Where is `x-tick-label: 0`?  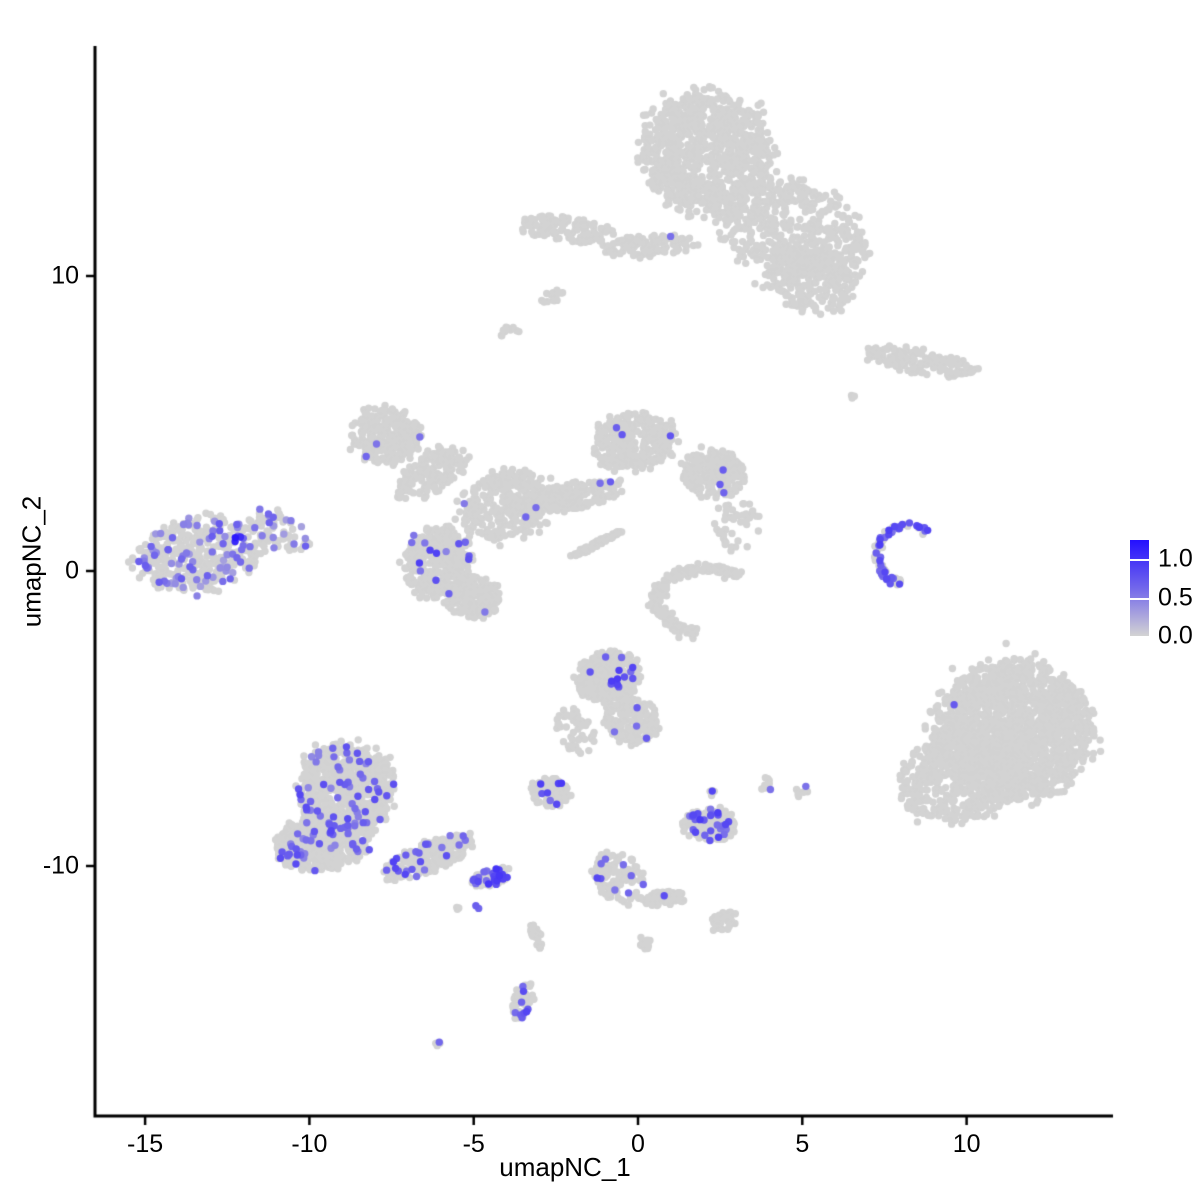 x-tick-label: 0 is located at coordinates (638, 1144).